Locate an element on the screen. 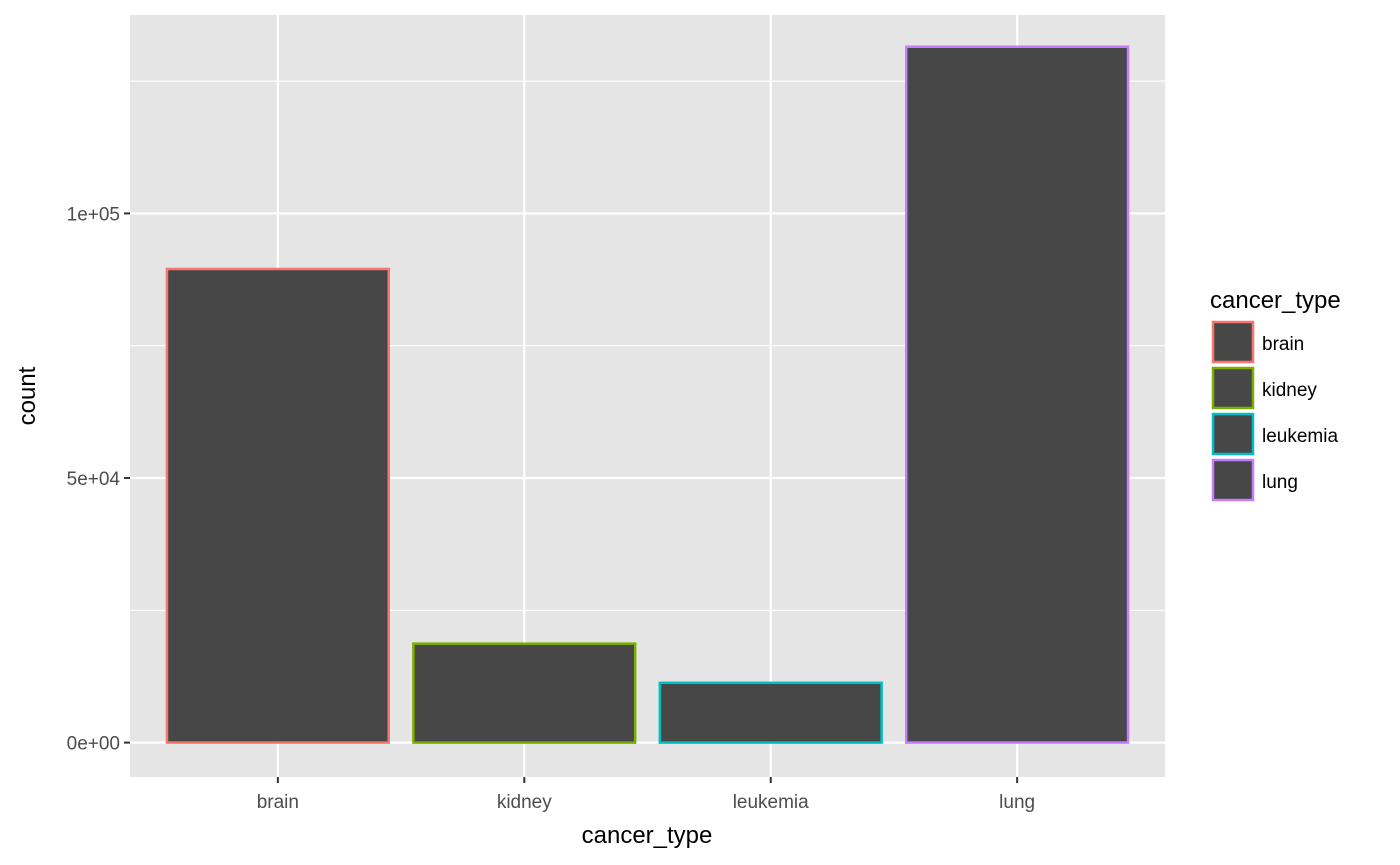  y-tick-label: 5e+04 is located at coordinates (94, 479).